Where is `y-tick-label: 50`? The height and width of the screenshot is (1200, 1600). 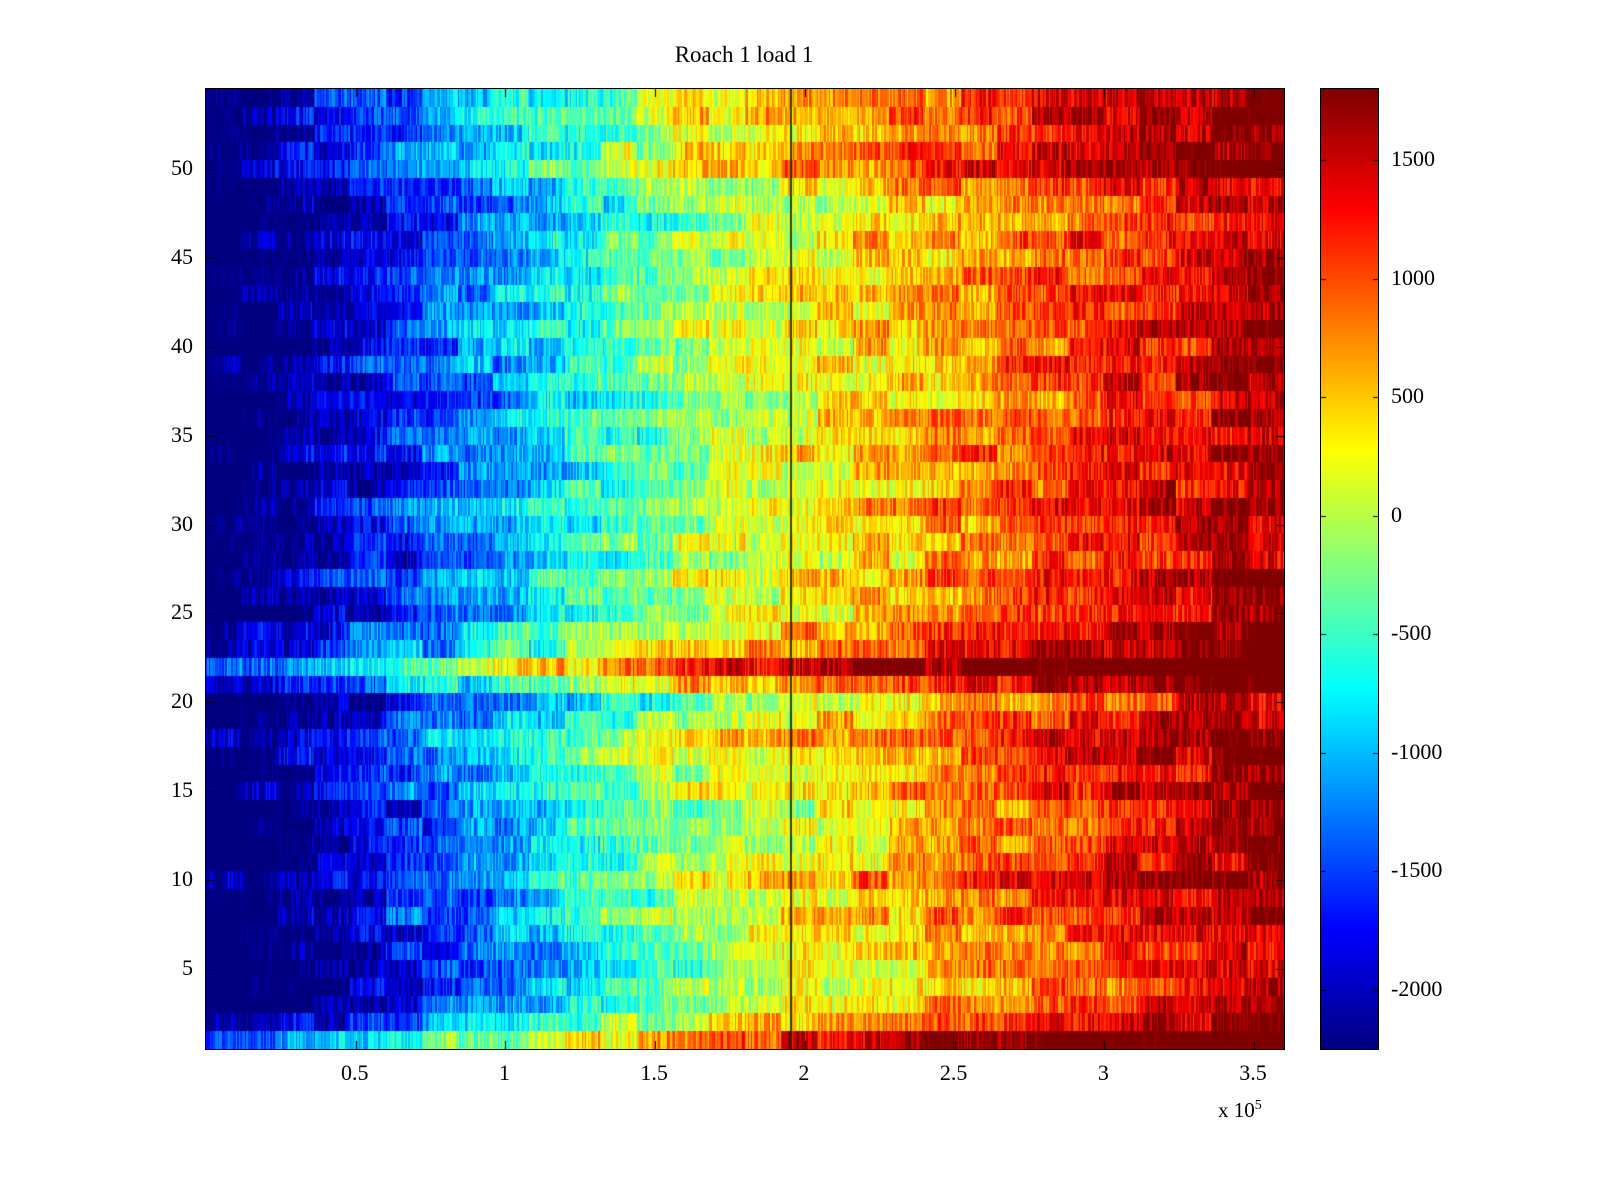
y-tick-label: 50 is located at coordinates (182, 167).